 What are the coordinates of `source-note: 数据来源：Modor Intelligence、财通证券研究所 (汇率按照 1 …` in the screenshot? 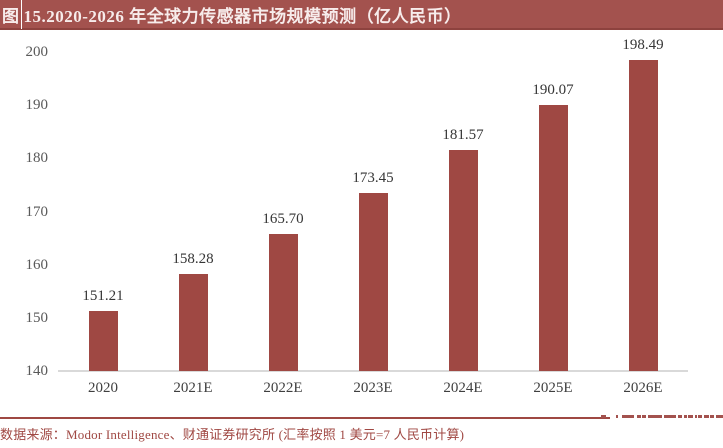 It's located at (232, 434).